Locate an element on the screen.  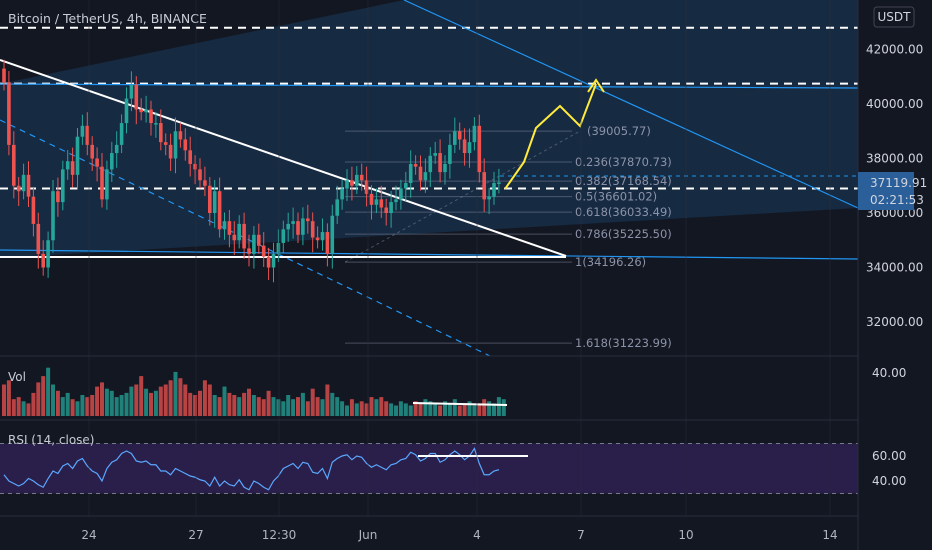
rsi-axis-tick: 40.00 is located at coordinates (889, 481).